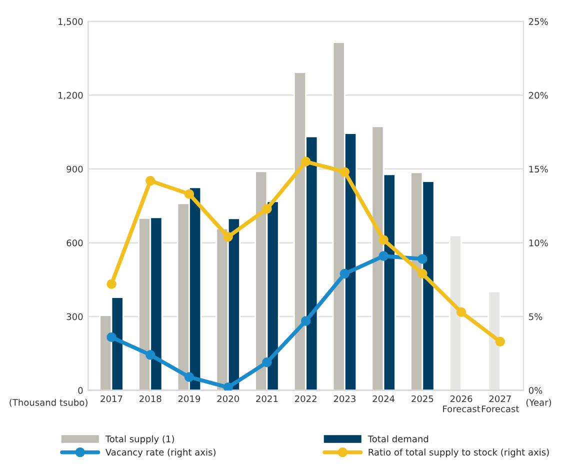 The image size is (569, 476). Describe the element at coordinates (345, 398) in the screenshot. I see `x-tick-label: 2023` at that location.